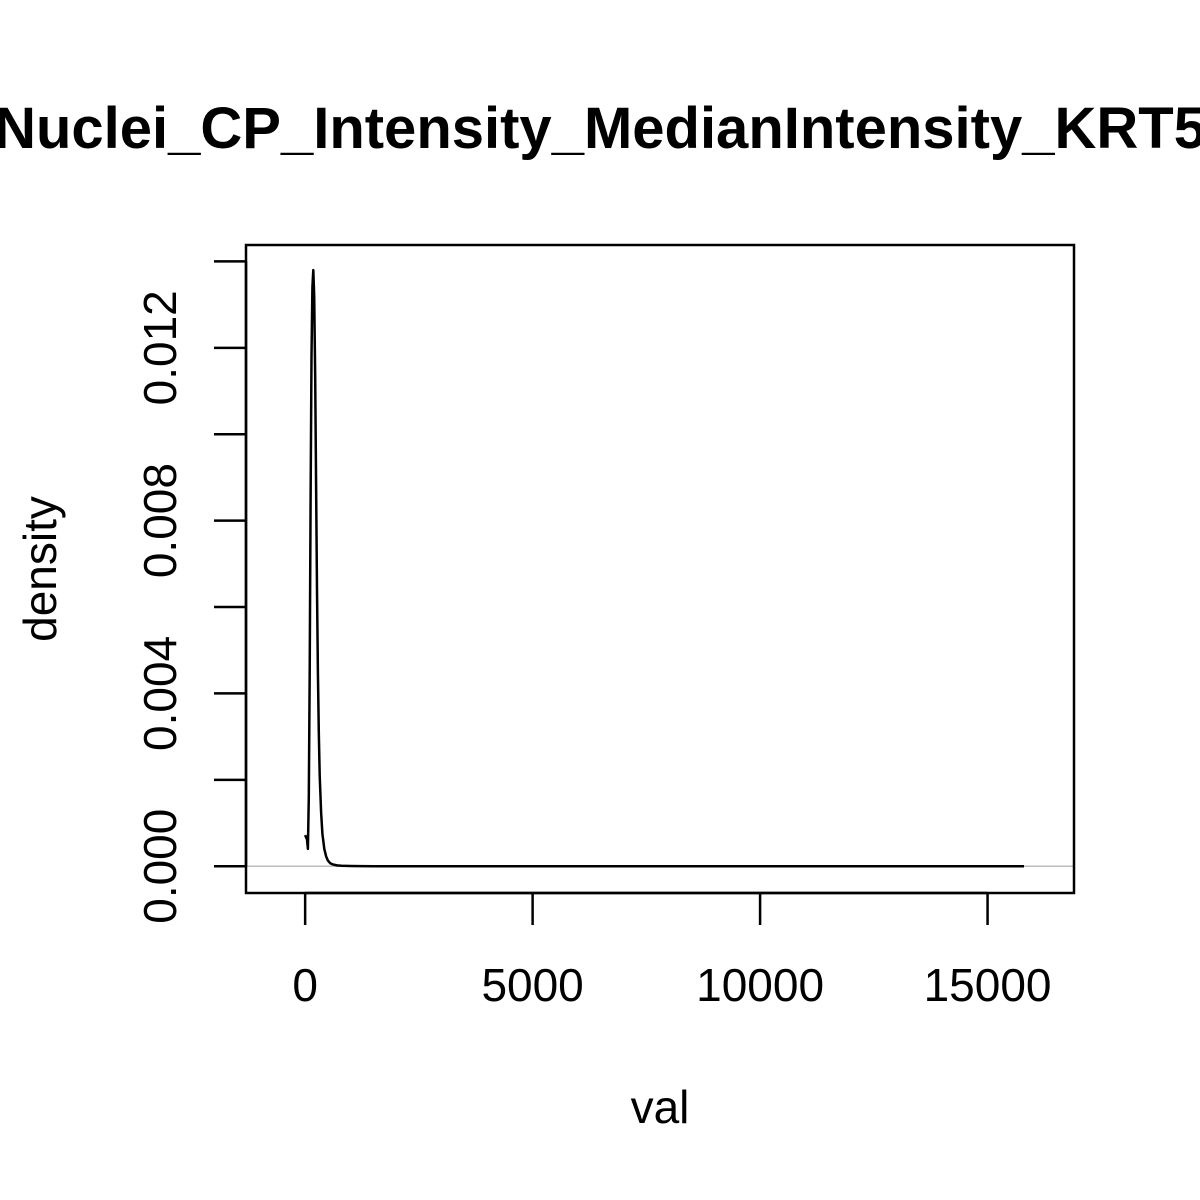 Image resolution: width=1200 pixels, height=1200 pixels. I want to click on chart-title: Nuclei_CP_Intensity_MedianIntensity_KRT5, so click(600, 128).